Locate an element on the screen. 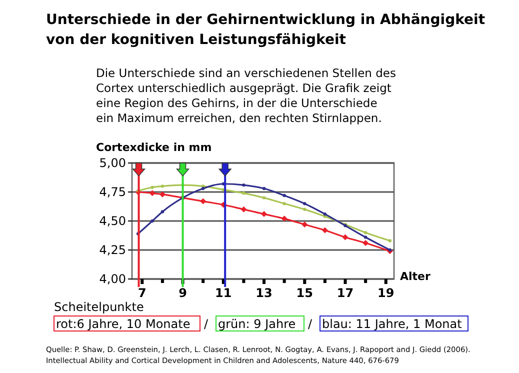  text: grün: 9 Jahre is located at coordinates (257, 324).